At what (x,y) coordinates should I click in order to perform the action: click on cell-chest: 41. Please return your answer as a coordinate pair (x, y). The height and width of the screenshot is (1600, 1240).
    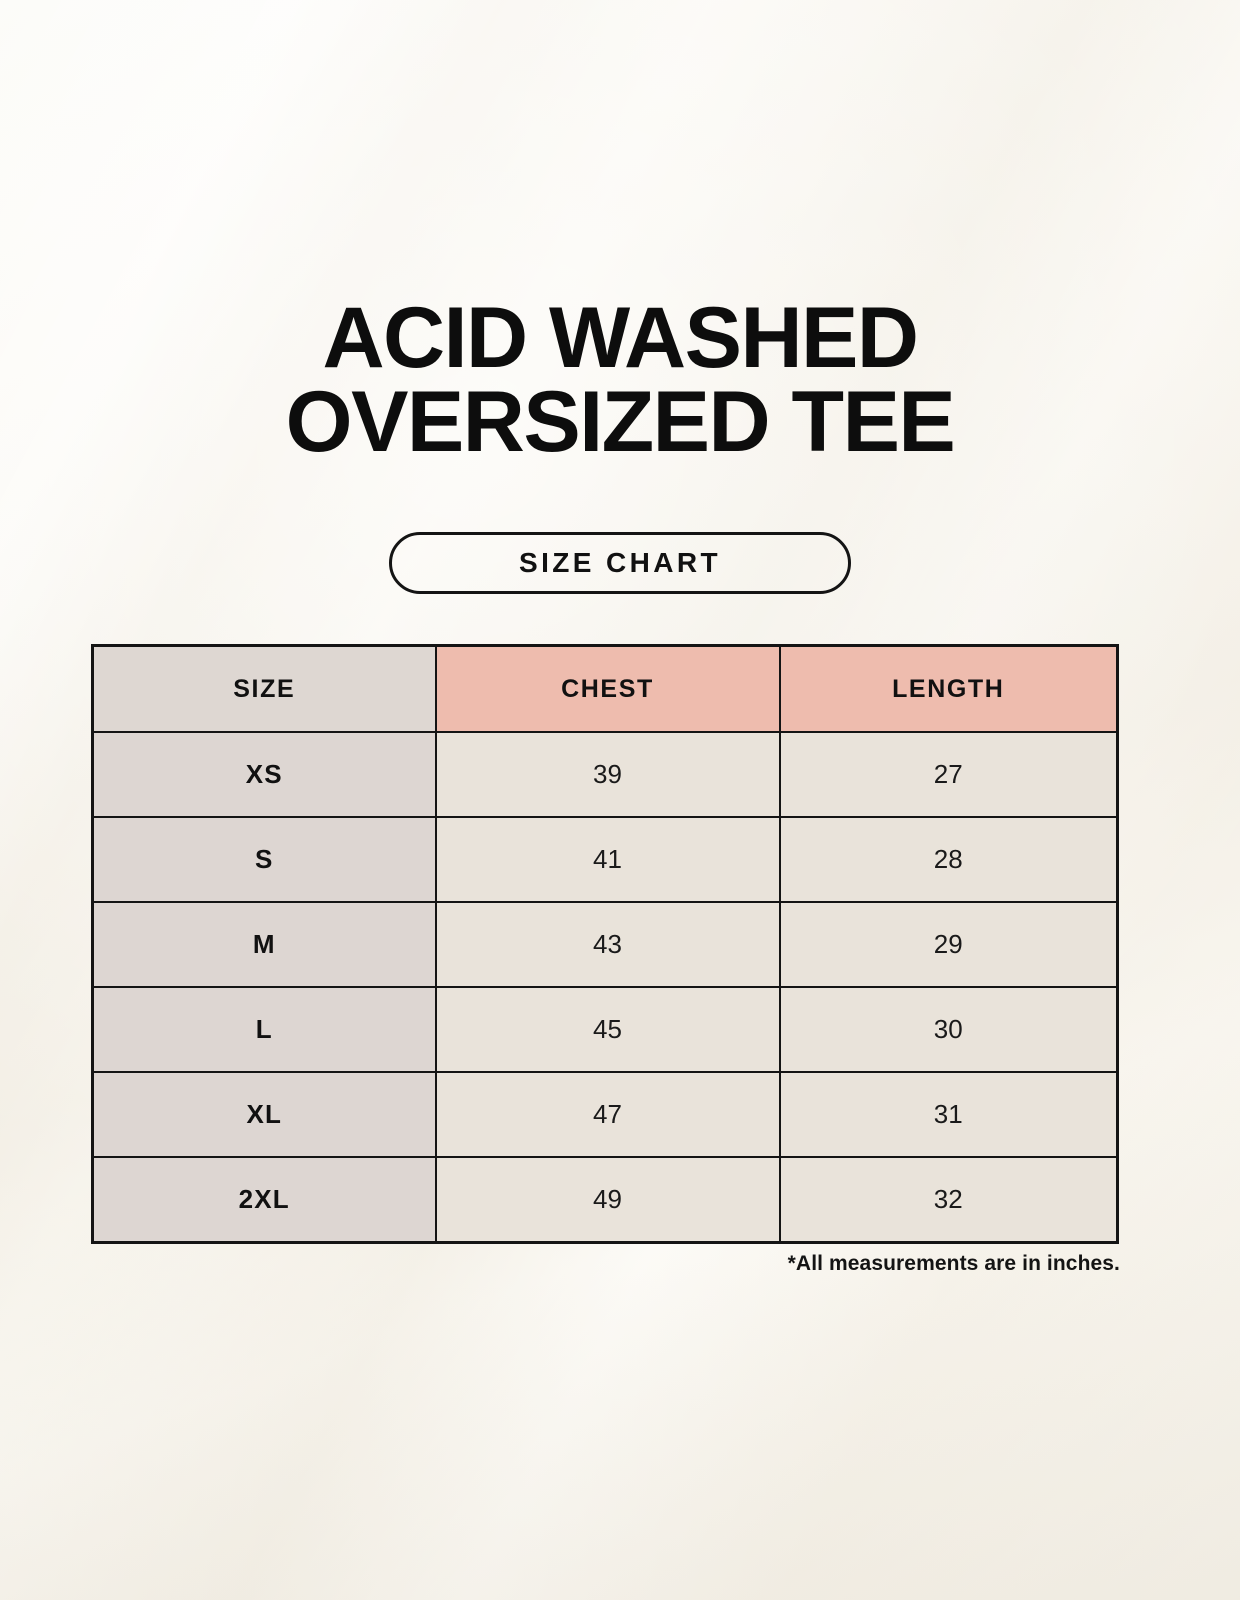
    Looking at the image, I should click on (607, 859).